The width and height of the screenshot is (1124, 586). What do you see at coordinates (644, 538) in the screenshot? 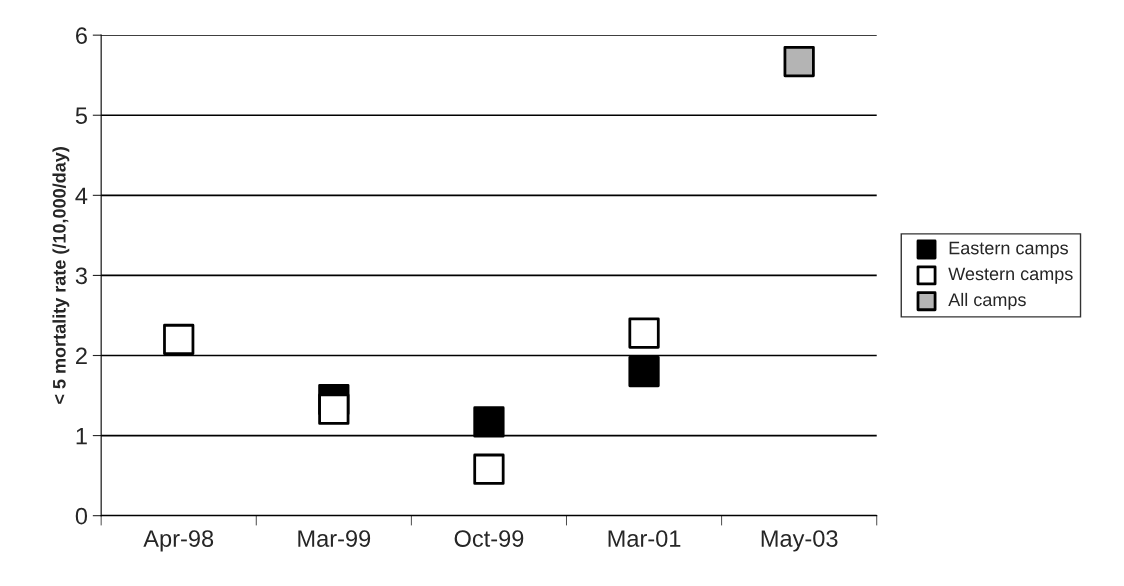
I see `x-tick-label: Mar-01` at bounding box center [644, 538].